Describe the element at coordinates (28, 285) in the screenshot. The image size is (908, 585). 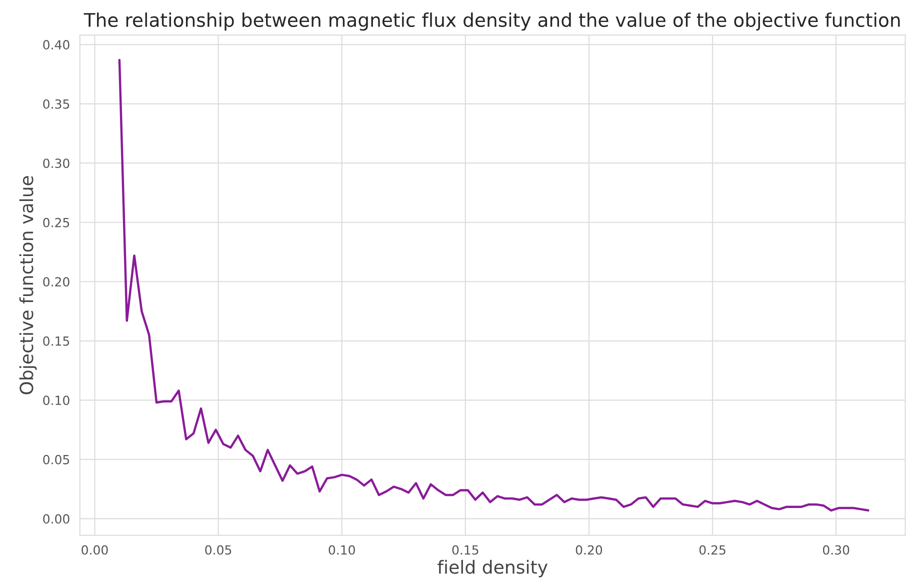
I see `y-axis-title: Objective function value` at that location.